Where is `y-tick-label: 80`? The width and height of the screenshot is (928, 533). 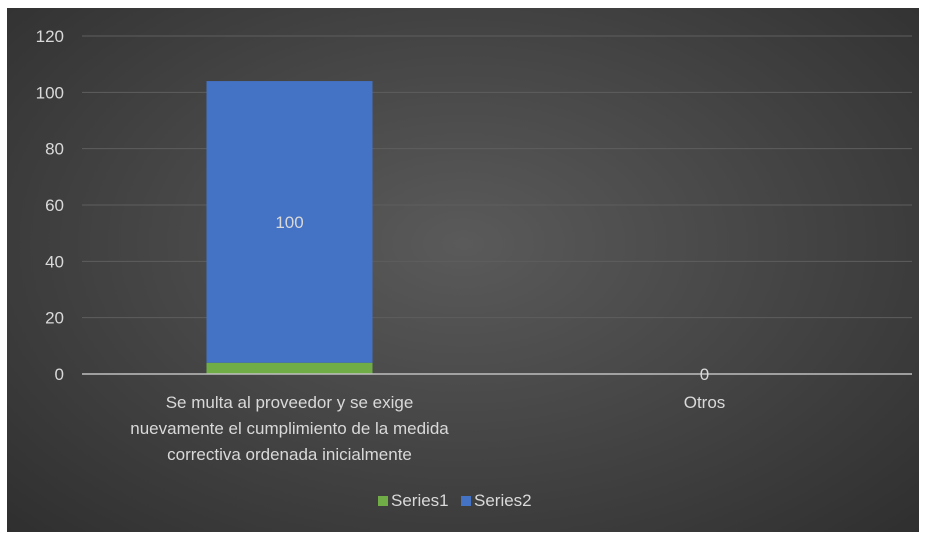
y-tick-label: 80 is located at coordinates (54, 149).